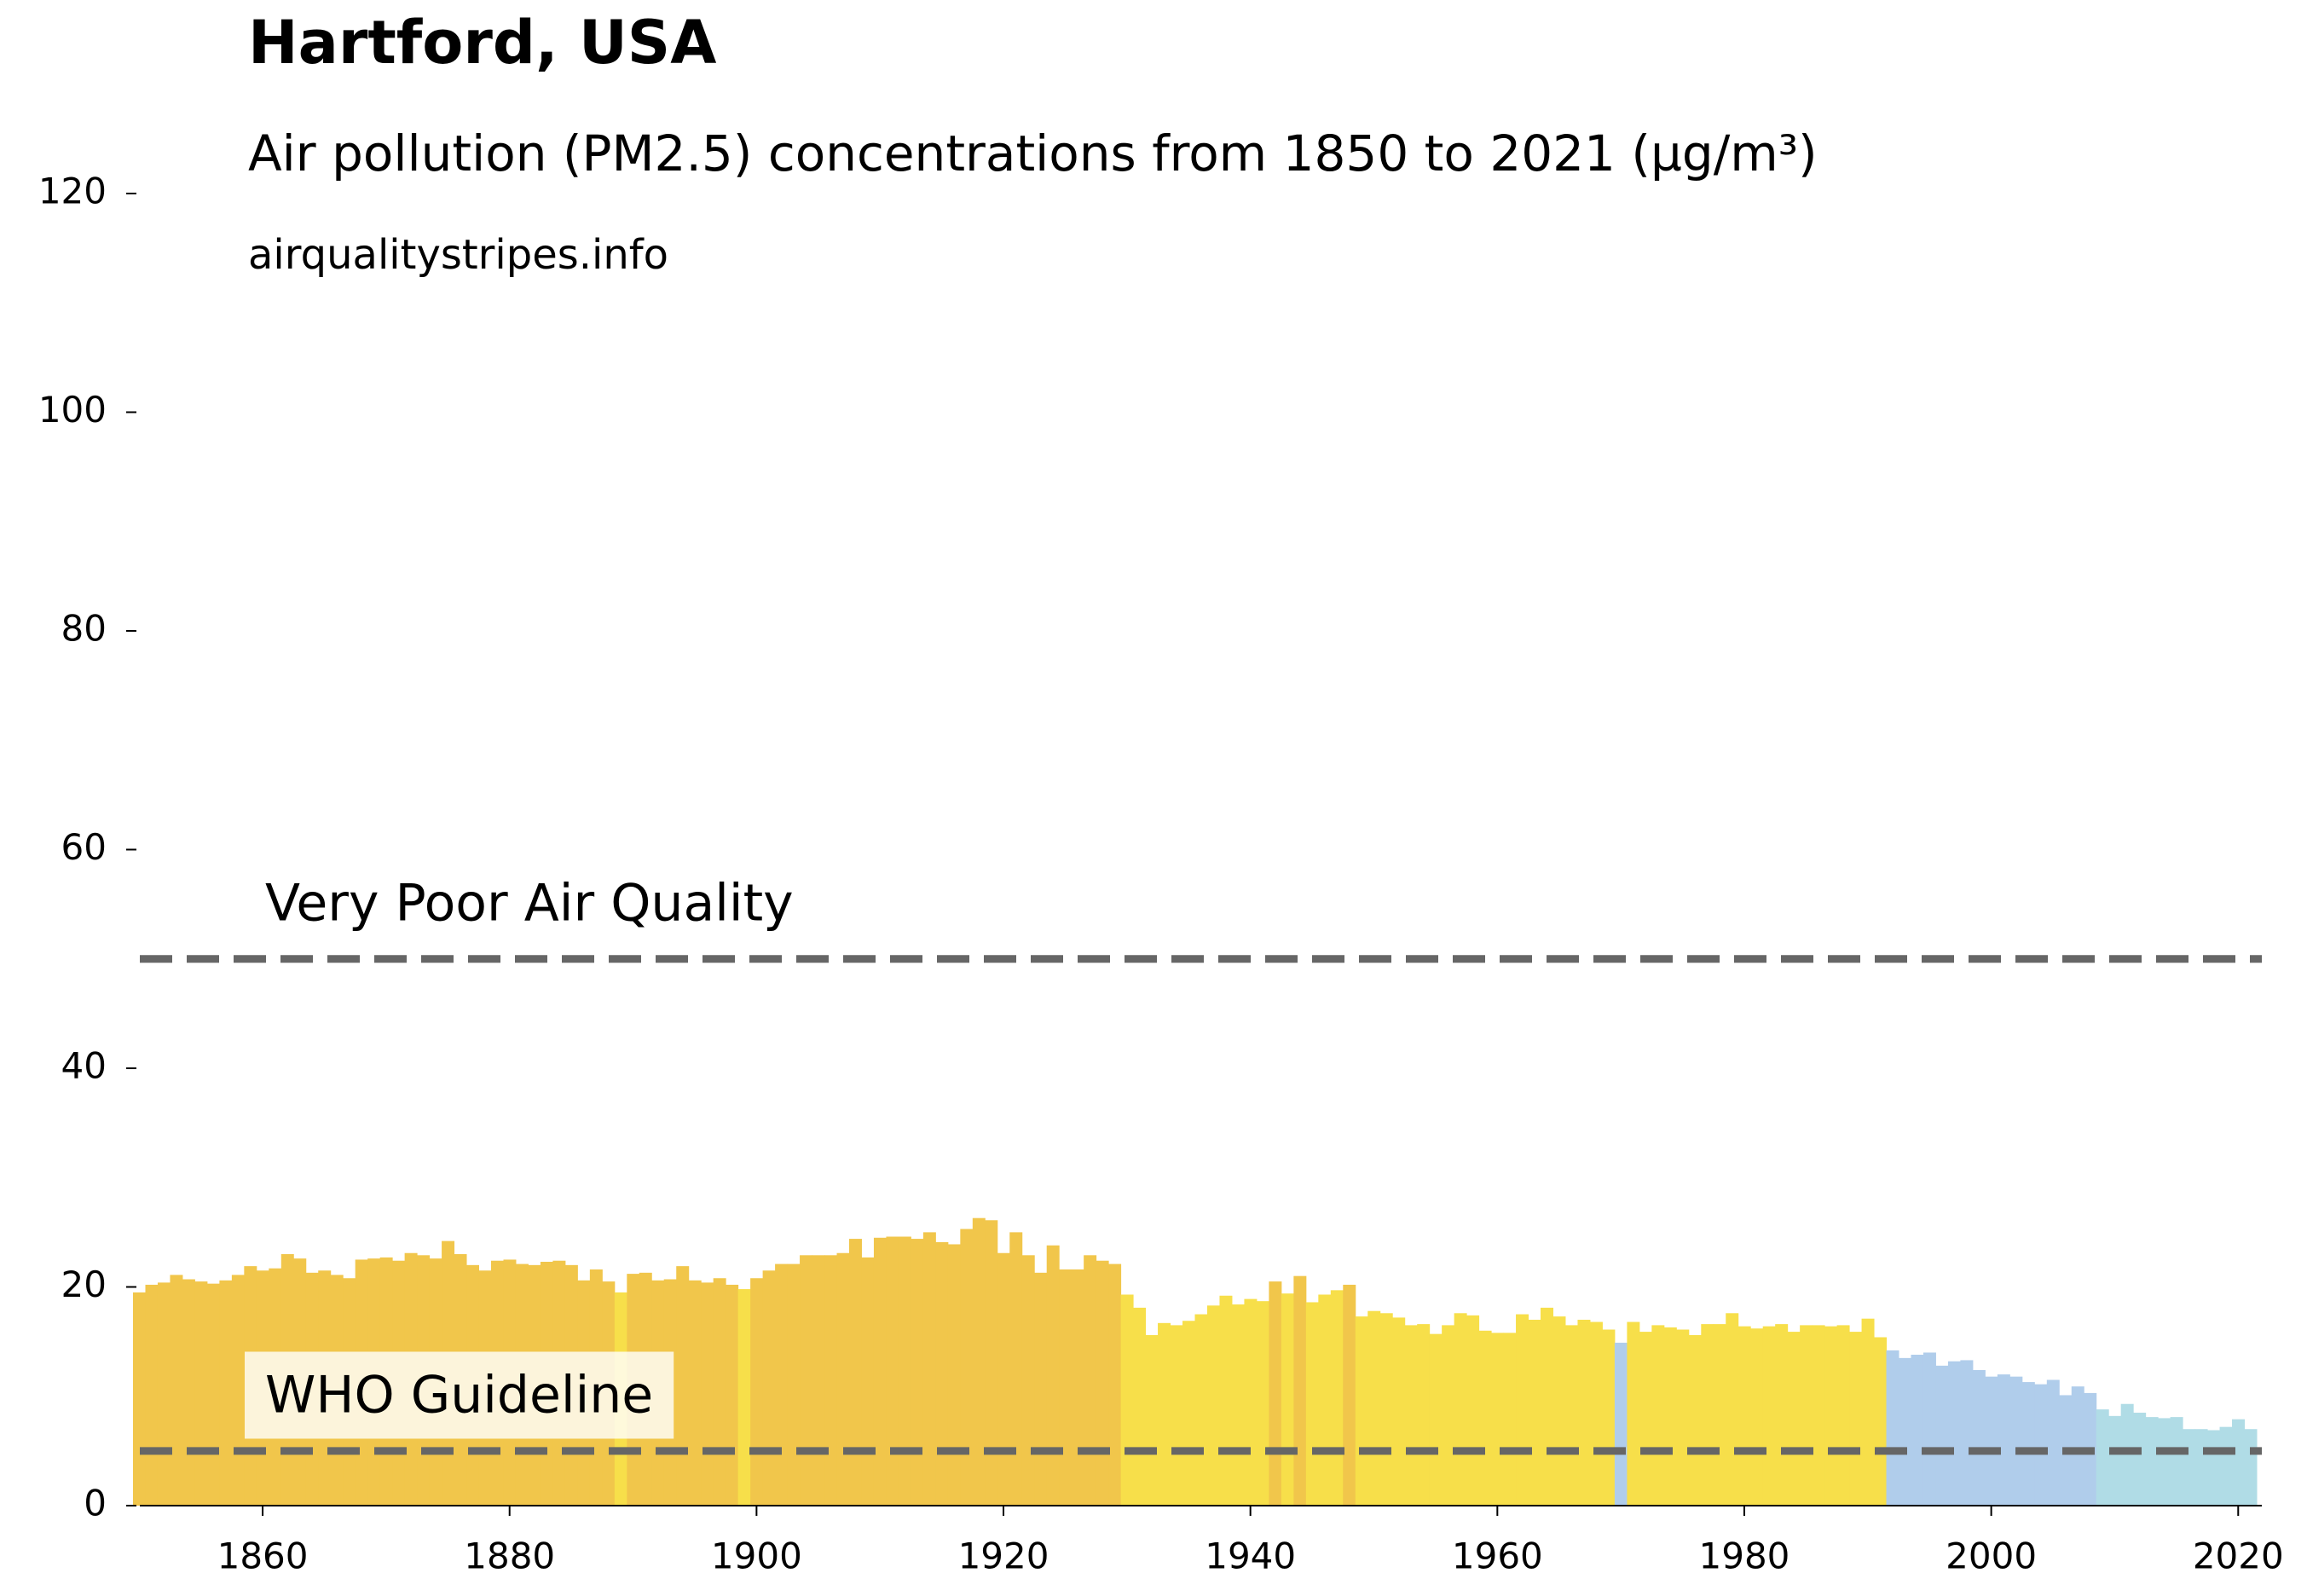  Describe the element at coordinates (72, 410) in the screenshot. I see `y-tick-label: 100` at that location.